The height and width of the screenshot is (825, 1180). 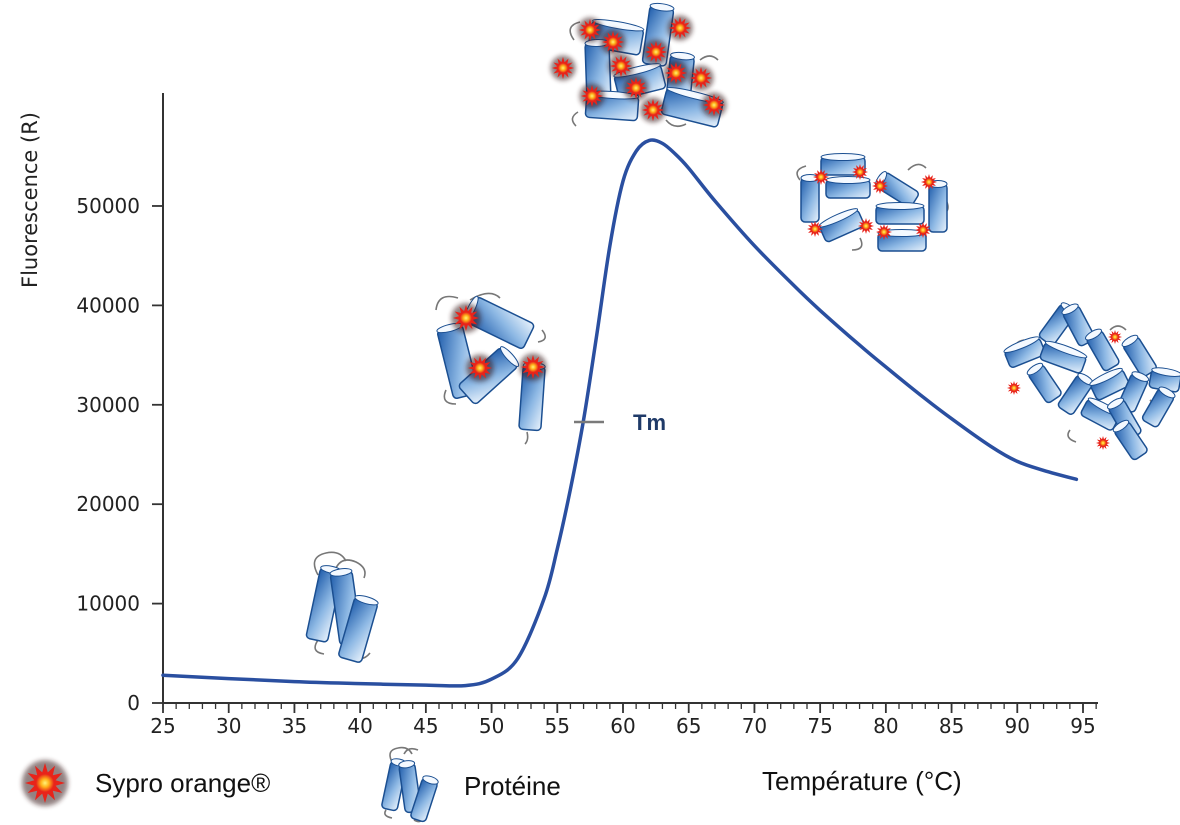 I want to click on x-tick-label: 50, so click(x=491, y=726).